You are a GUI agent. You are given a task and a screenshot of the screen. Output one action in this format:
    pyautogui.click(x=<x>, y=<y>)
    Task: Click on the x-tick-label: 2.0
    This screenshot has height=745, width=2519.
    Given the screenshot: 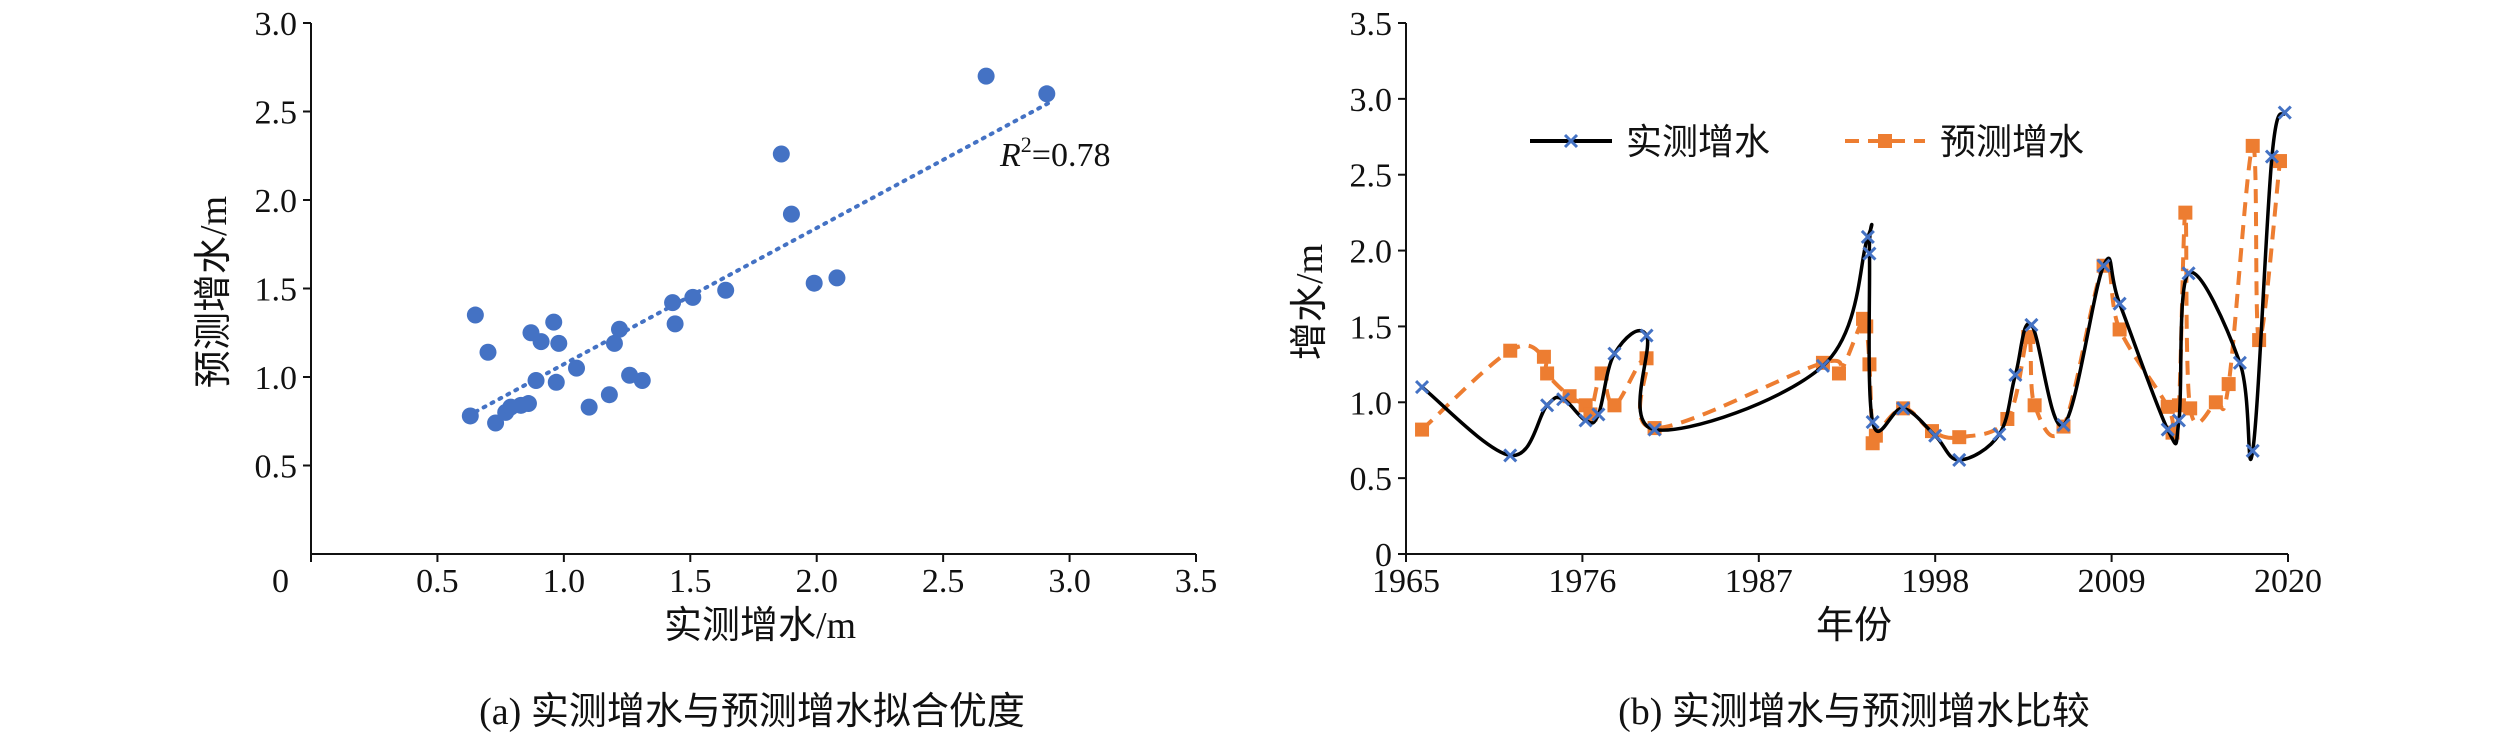 What is the action you would take?
    pyautogui.click(x=816, y=581)
    